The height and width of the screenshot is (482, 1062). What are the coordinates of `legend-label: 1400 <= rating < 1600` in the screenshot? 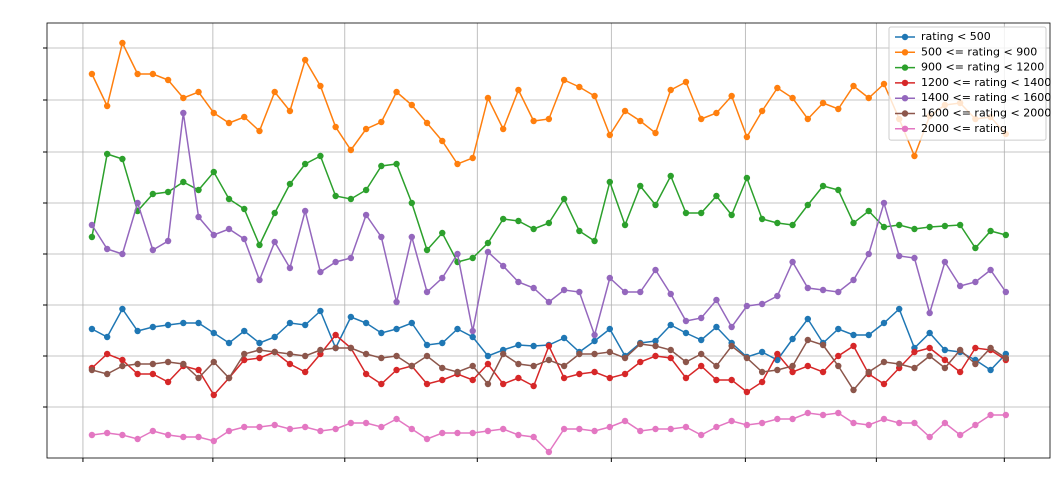 It's located at (986, 97).